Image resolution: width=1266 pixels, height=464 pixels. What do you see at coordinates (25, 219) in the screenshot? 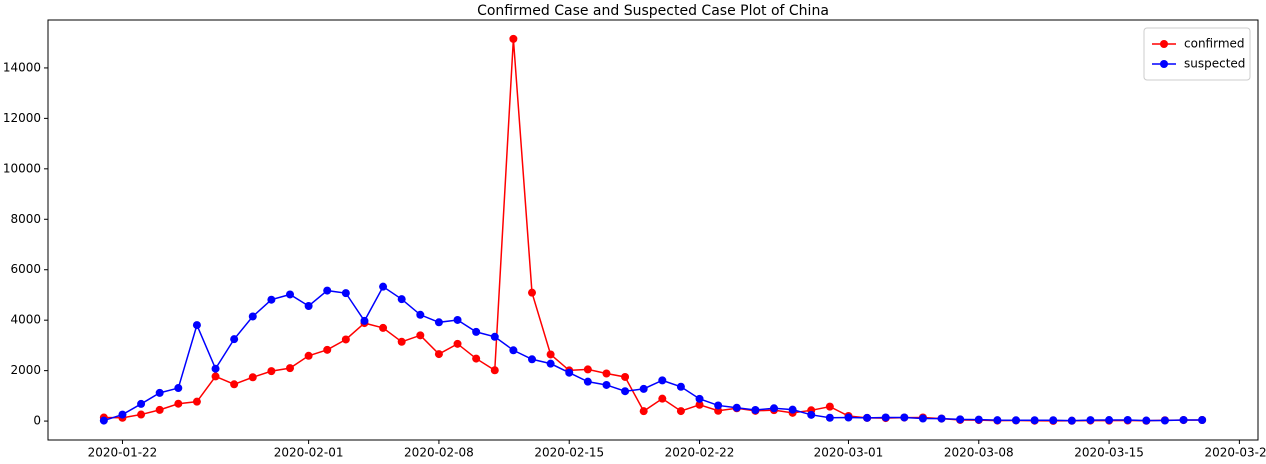
I see `y-tick-label: 8000` at bounding box center [25, 219].